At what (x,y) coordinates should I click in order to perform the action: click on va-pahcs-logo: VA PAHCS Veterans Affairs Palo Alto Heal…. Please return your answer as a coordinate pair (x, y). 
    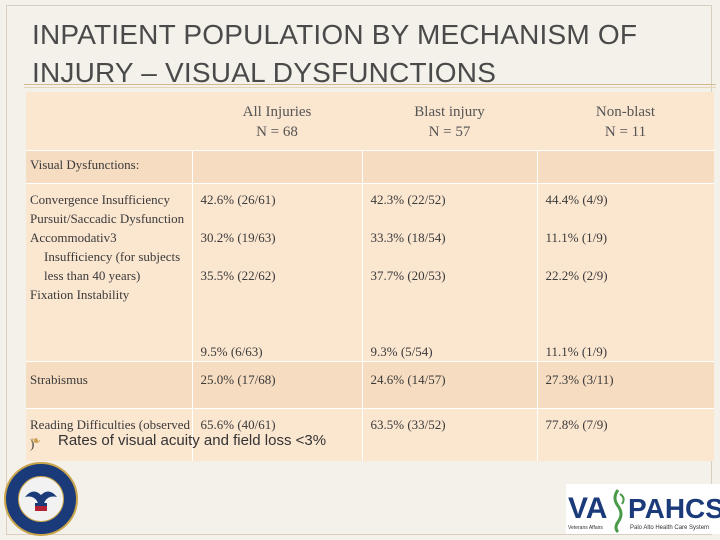
    Looking at the image, I should click on (643, 509).